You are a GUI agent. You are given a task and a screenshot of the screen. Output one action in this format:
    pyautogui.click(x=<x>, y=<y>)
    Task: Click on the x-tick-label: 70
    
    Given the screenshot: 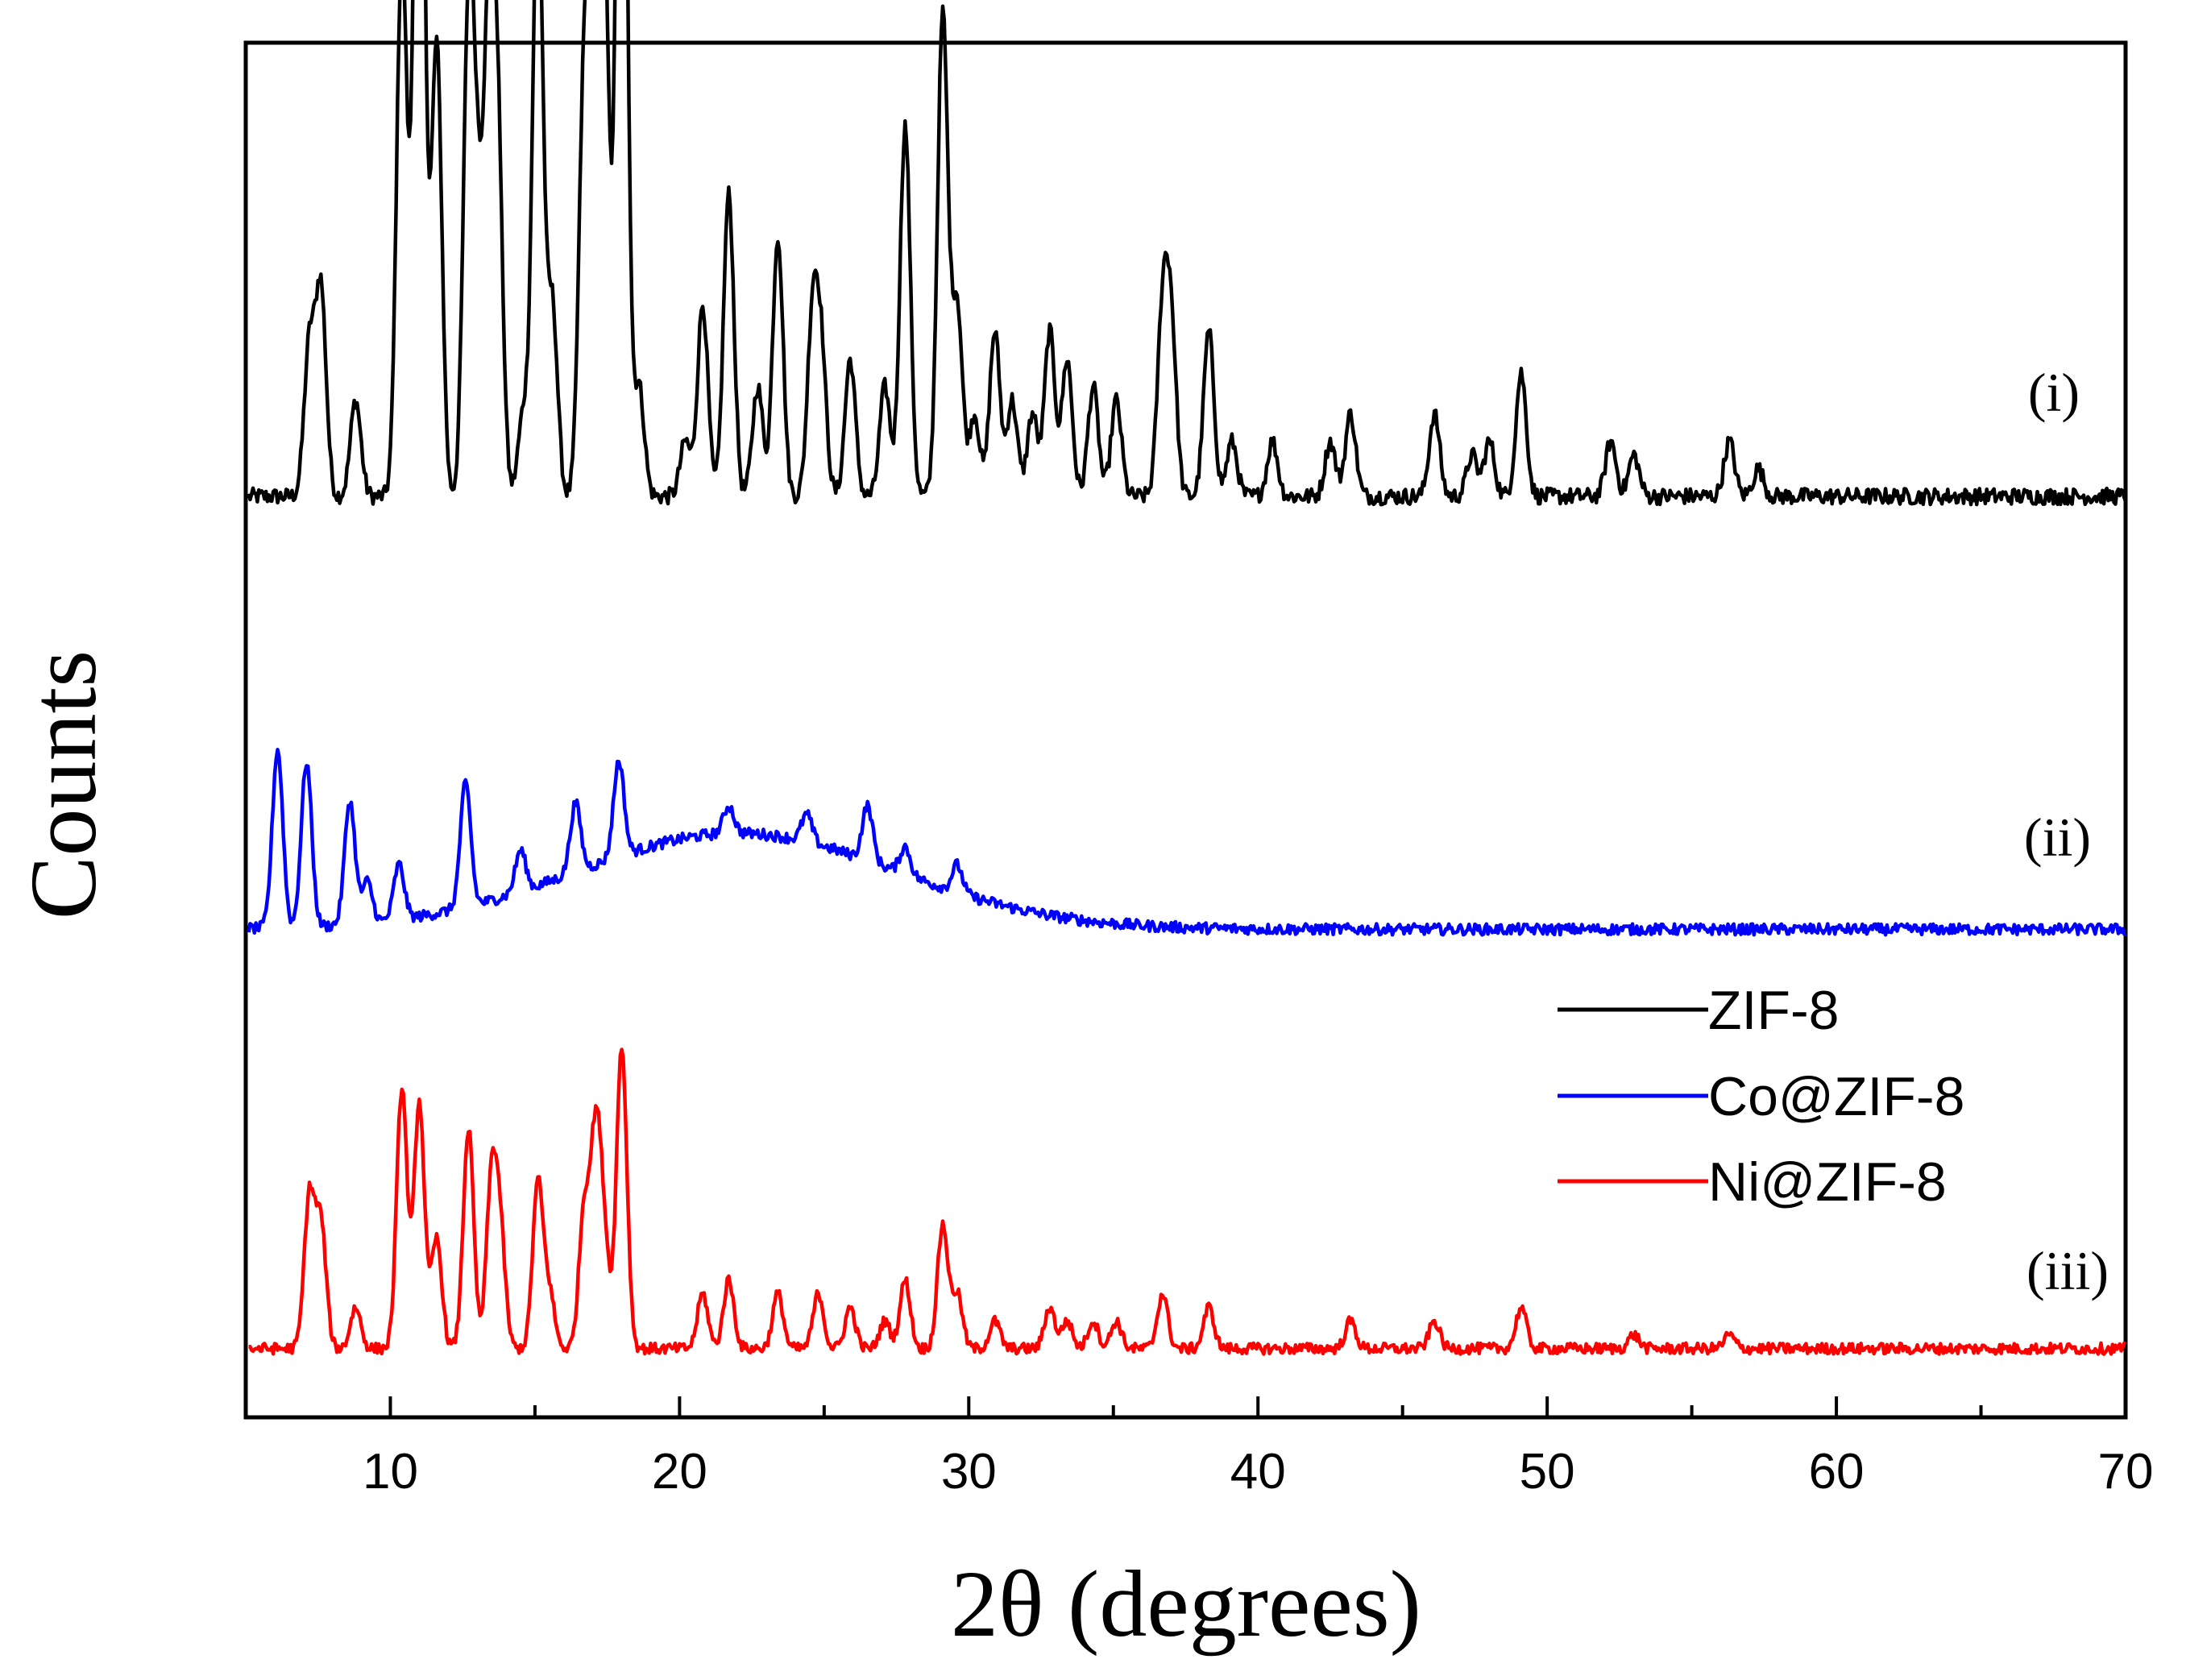 What is the action you would take?
    pyautogui.click(x=2126, y=1472)
    